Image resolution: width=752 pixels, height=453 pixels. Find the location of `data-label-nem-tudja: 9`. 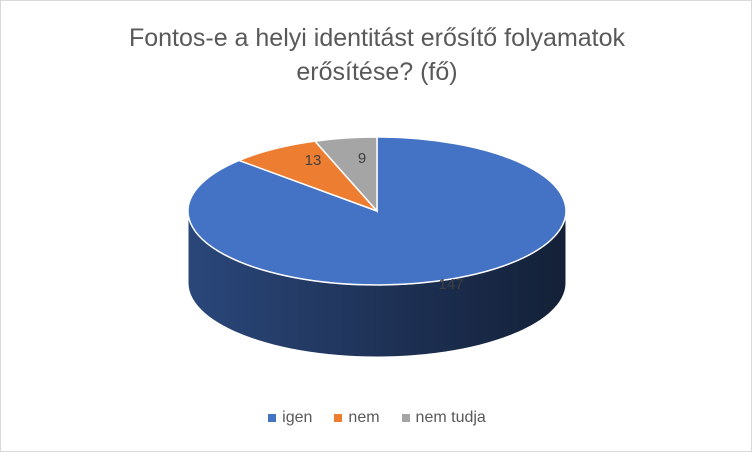

data-label-nem-tudja: 9 is located at coordinates (362, 158).